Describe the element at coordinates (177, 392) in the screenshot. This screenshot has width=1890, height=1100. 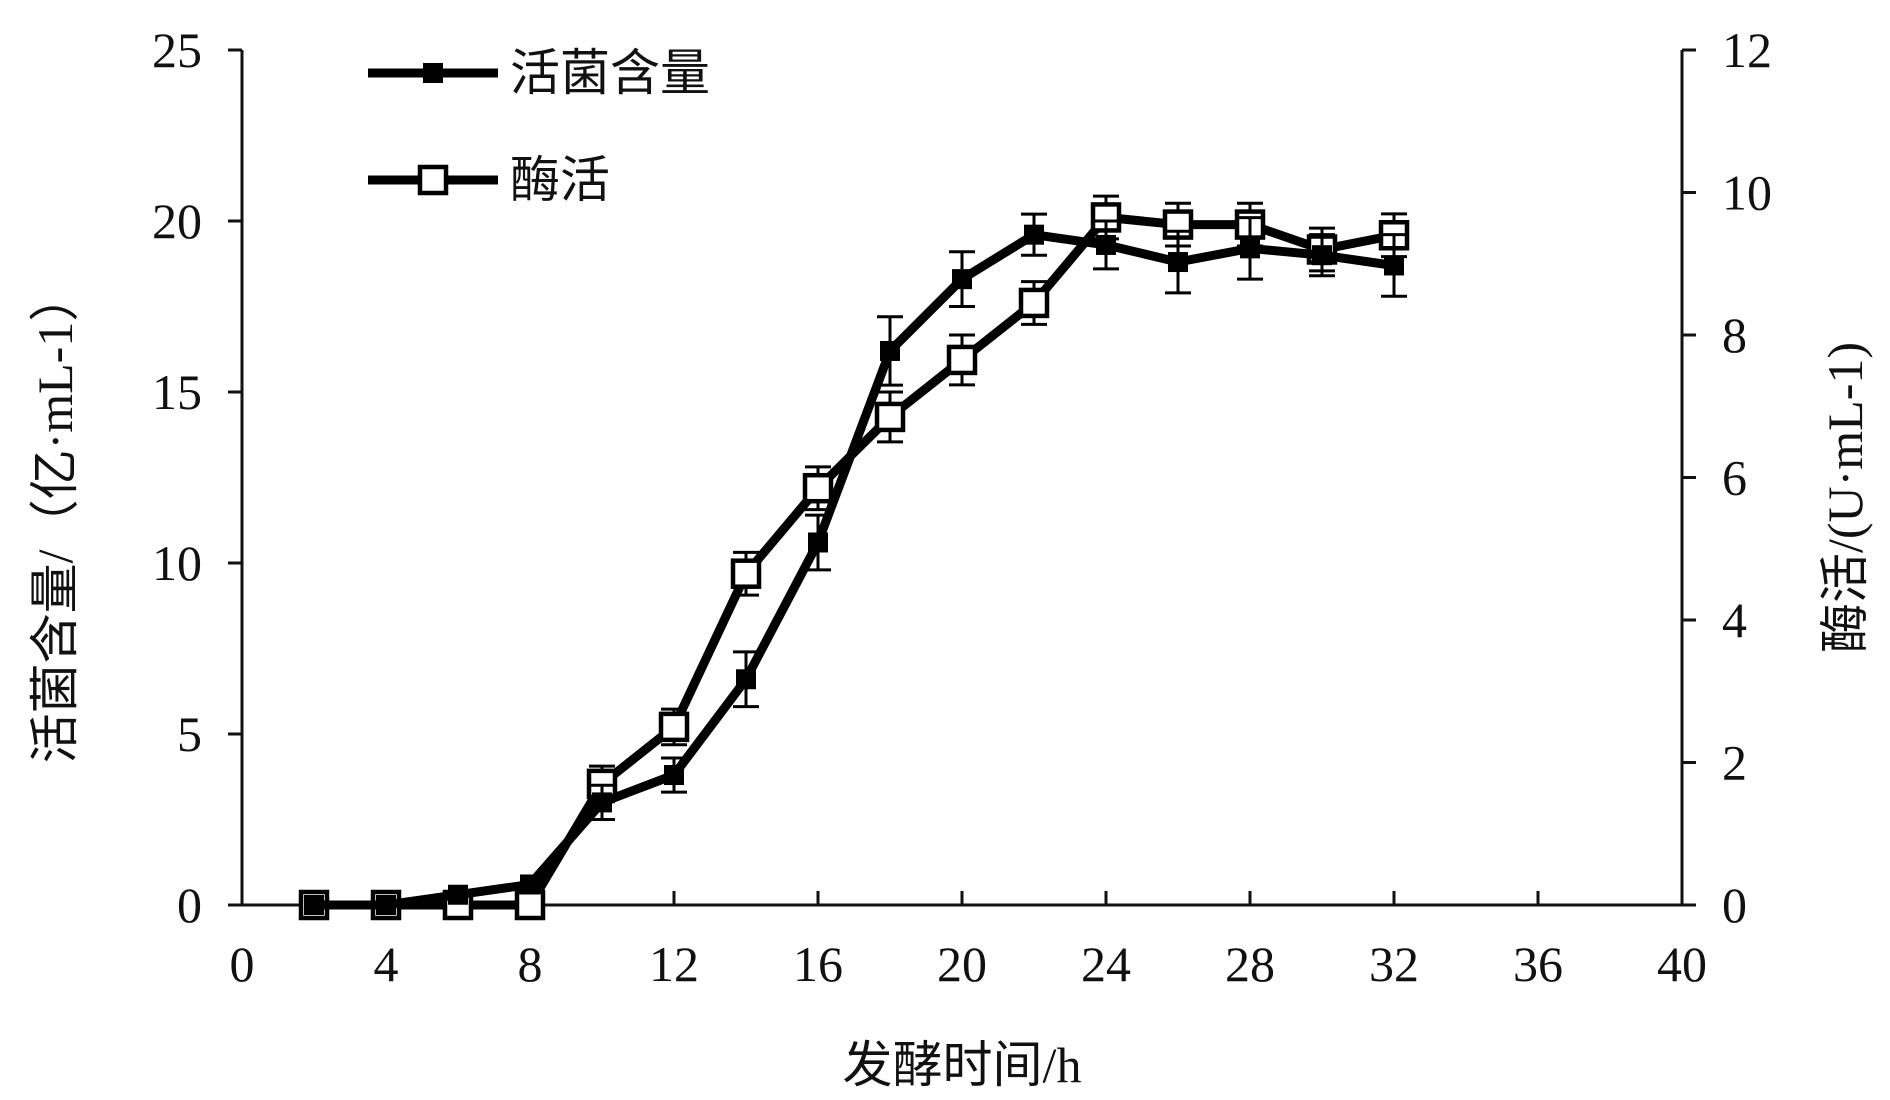
I see `y-left-tick-label: 15` at that location.